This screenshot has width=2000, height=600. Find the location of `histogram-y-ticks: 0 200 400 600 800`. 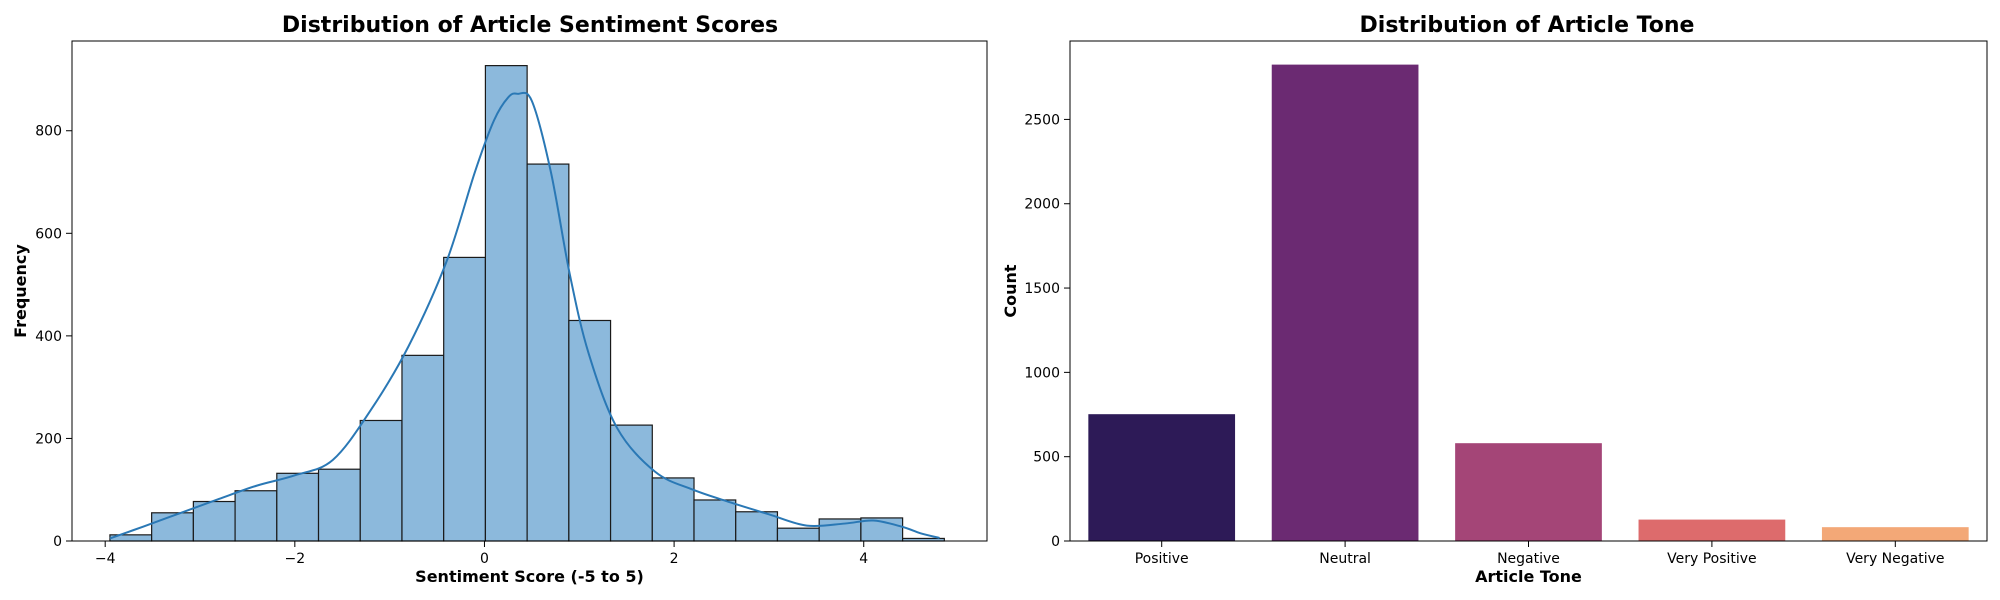

histogram-y-ticks: 0 200 400 600 800 is located at coordinates (53, 337).